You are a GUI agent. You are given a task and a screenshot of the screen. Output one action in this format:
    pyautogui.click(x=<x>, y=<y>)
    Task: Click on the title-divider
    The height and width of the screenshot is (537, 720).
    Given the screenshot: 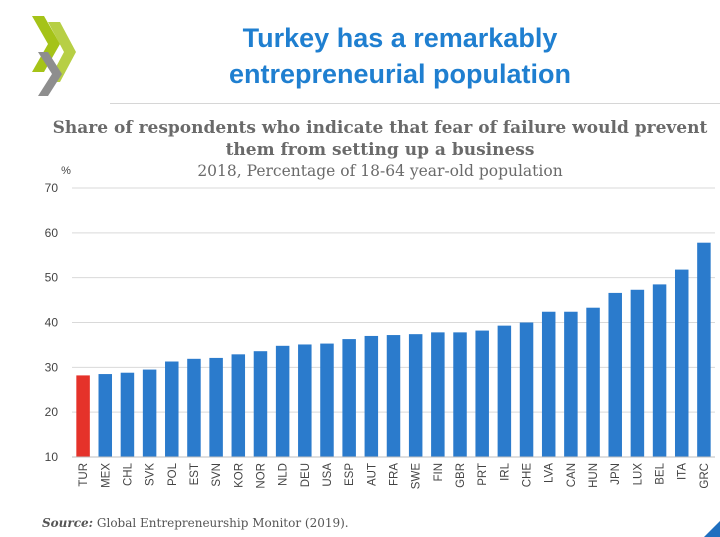 What is the action you would take?
    pyautogui.click(x=415, y=103)
    